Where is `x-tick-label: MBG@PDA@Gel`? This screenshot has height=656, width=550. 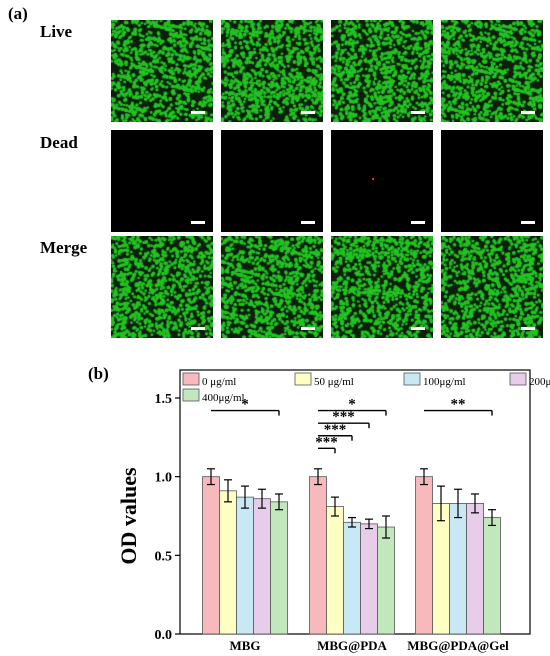 x-tick-label: MBG@PDA@Gel is located at coordinates (458, 645).